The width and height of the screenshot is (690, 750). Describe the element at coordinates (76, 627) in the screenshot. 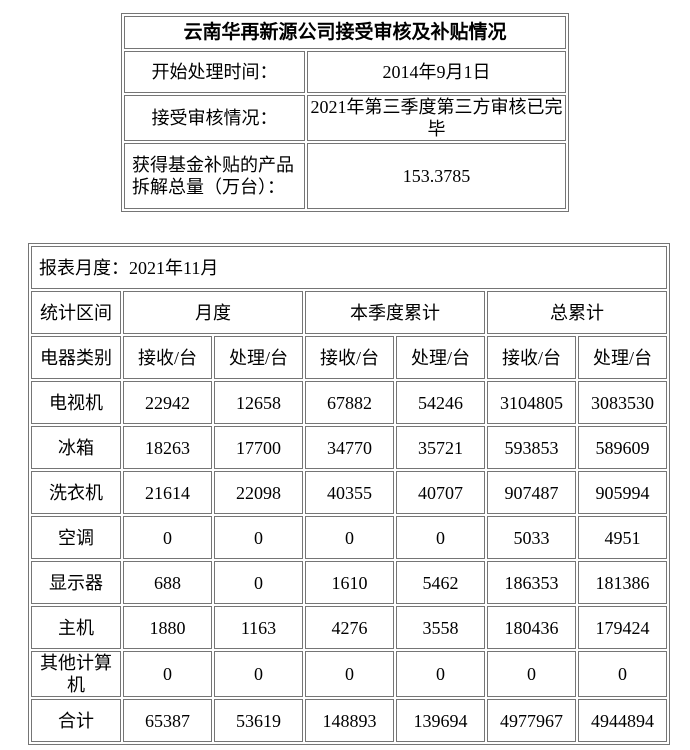

I see `category-cell: 主机` at that location.